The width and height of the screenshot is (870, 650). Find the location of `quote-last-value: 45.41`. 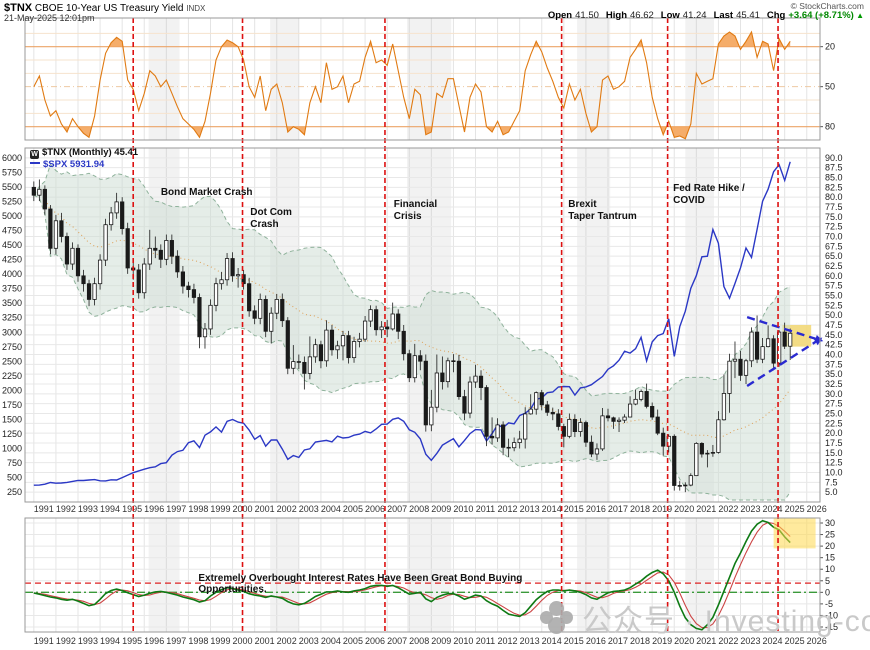

quote-last-value: 45.41 is located at coordinates (748, 15).